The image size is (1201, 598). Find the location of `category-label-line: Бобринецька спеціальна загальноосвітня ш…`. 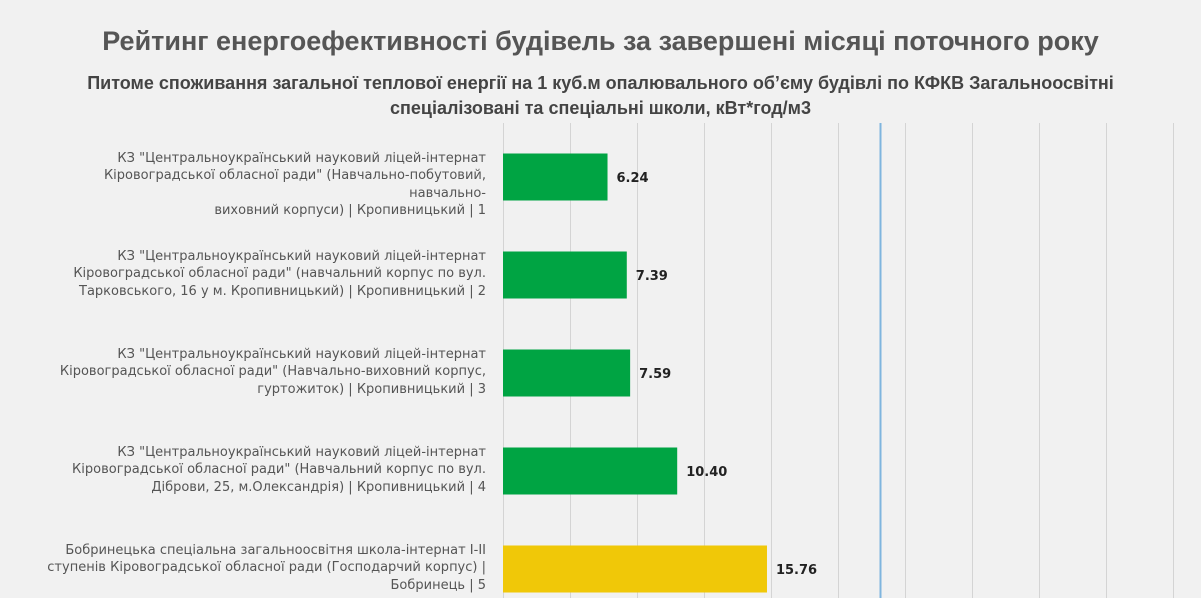

category-label-line: Бобринецька спеціальна загальноосвітня ш… is located at coordinates (275, 550).